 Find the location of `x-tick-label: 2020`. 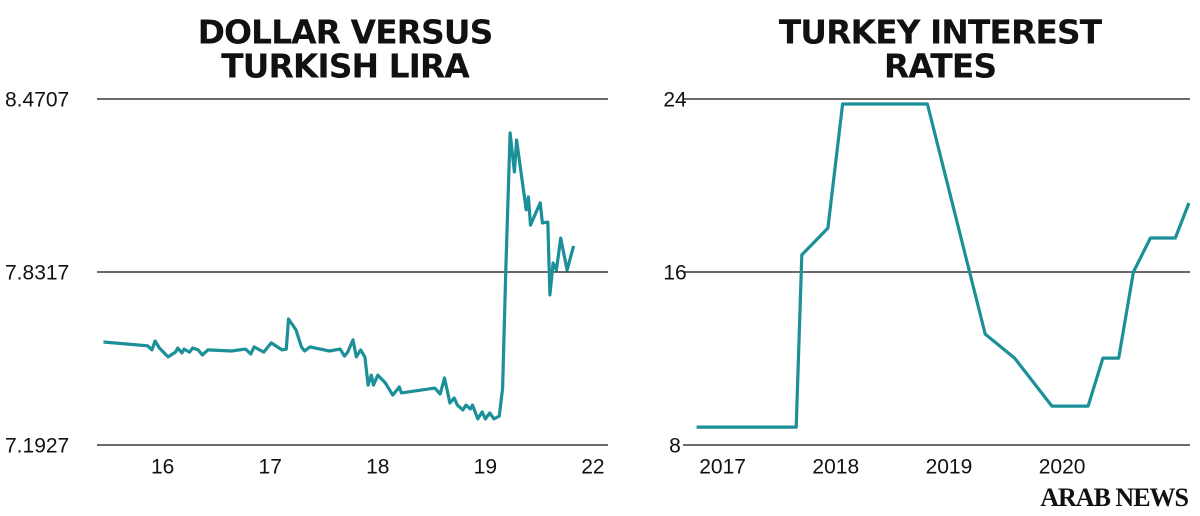

x-tick-label: 2020 is located at coordinates (1062, 467).